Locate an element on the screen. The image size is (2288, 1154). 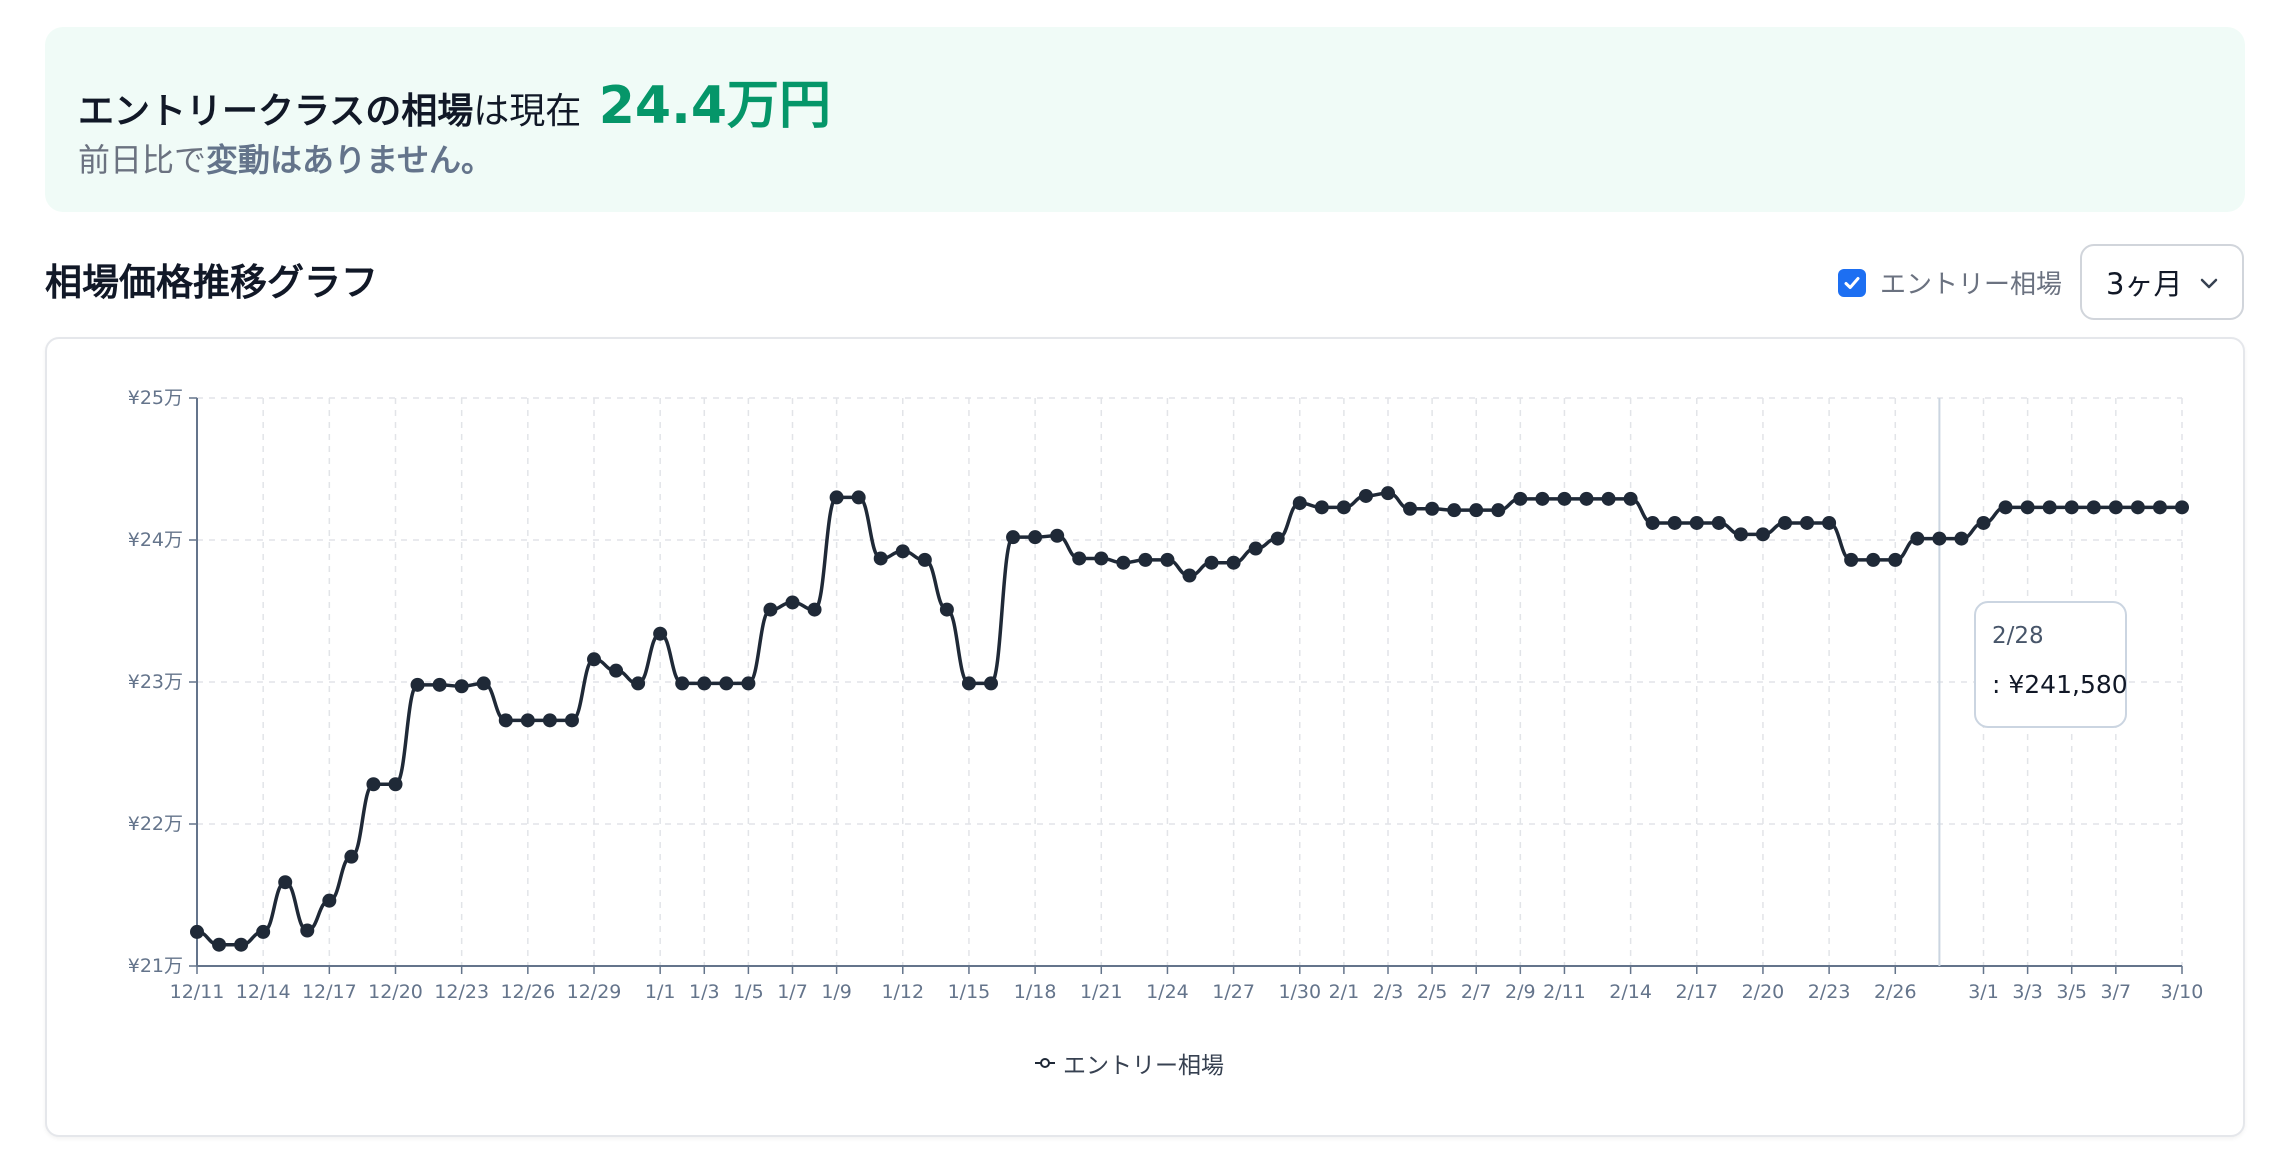
period-select: 3ヶ月 is located at coordinates (2162, 282).